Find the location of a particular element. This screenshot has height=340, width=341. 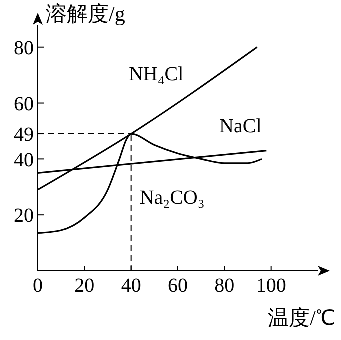

x-tick-label: 0 is located at coordinates (38, 286).